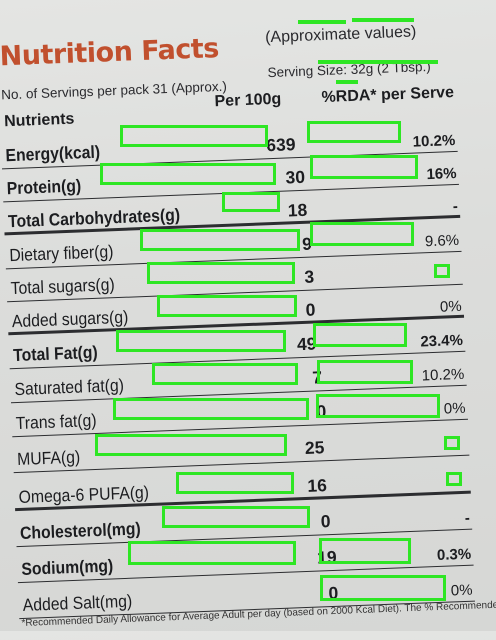 Image resolution: width=496 pixels, height=640 pixels. Describe the element at coordinates (295, 177) in the screenshot. I see `nutrient-value-per-100g: 30` at that location.